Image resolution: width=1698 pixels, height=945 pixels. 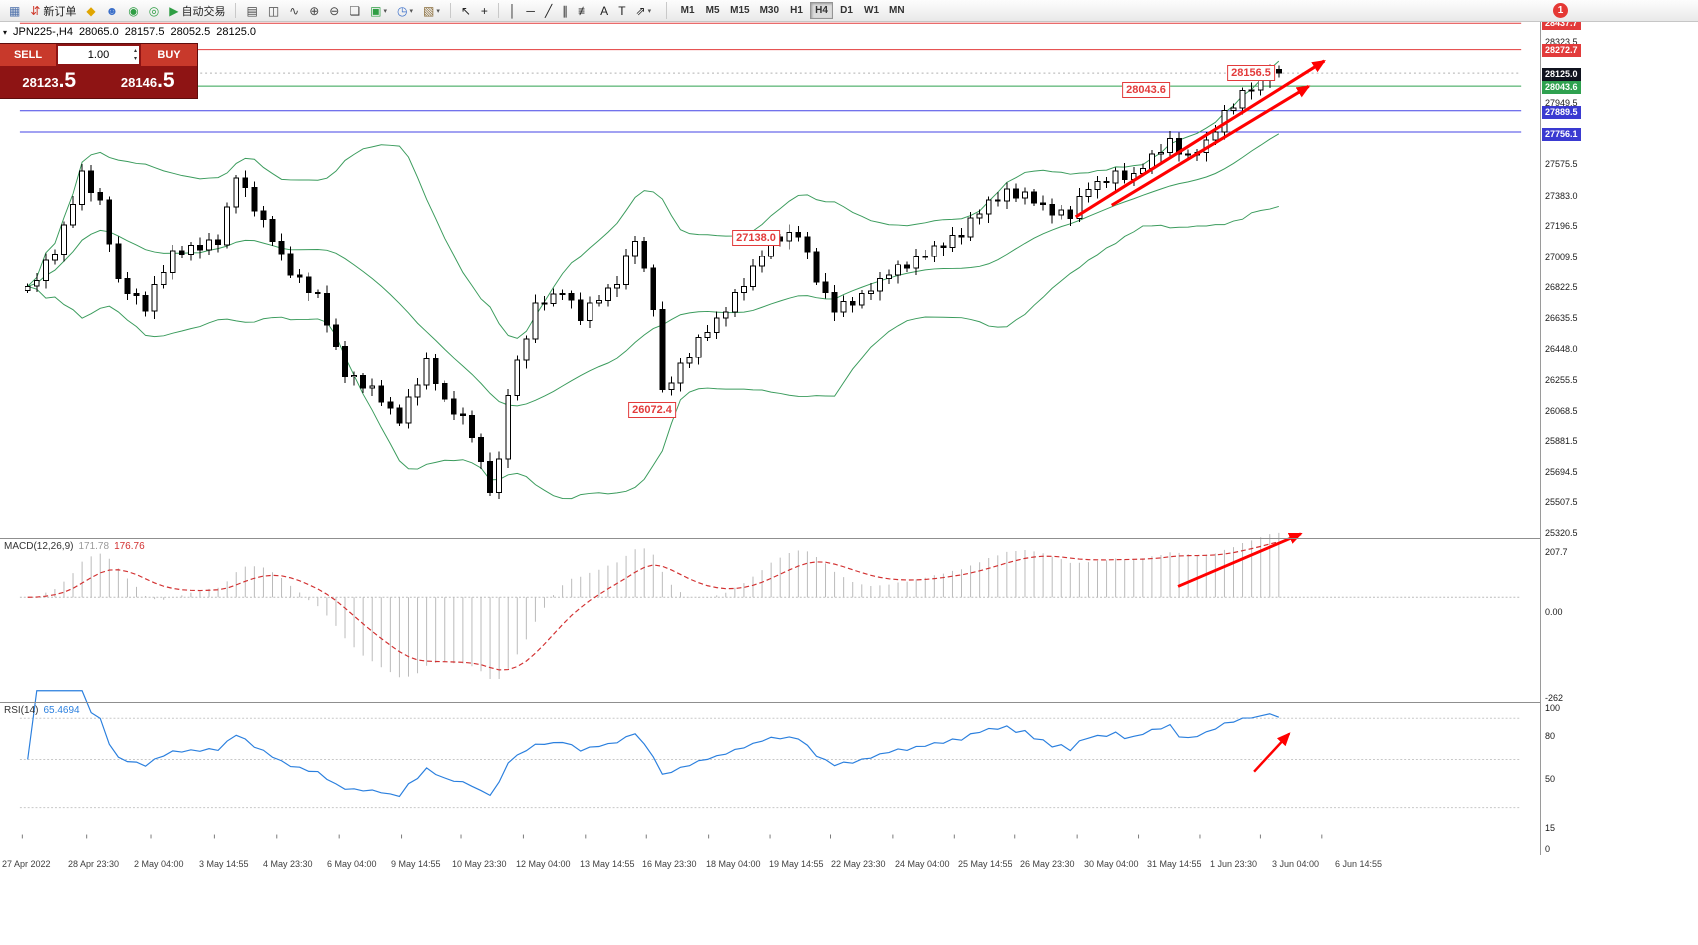 What do you see at coordinates (1561, 50) in the screenshot?
I see `price-axis-marker: 28272.7` at bounding box center [1561, 50].